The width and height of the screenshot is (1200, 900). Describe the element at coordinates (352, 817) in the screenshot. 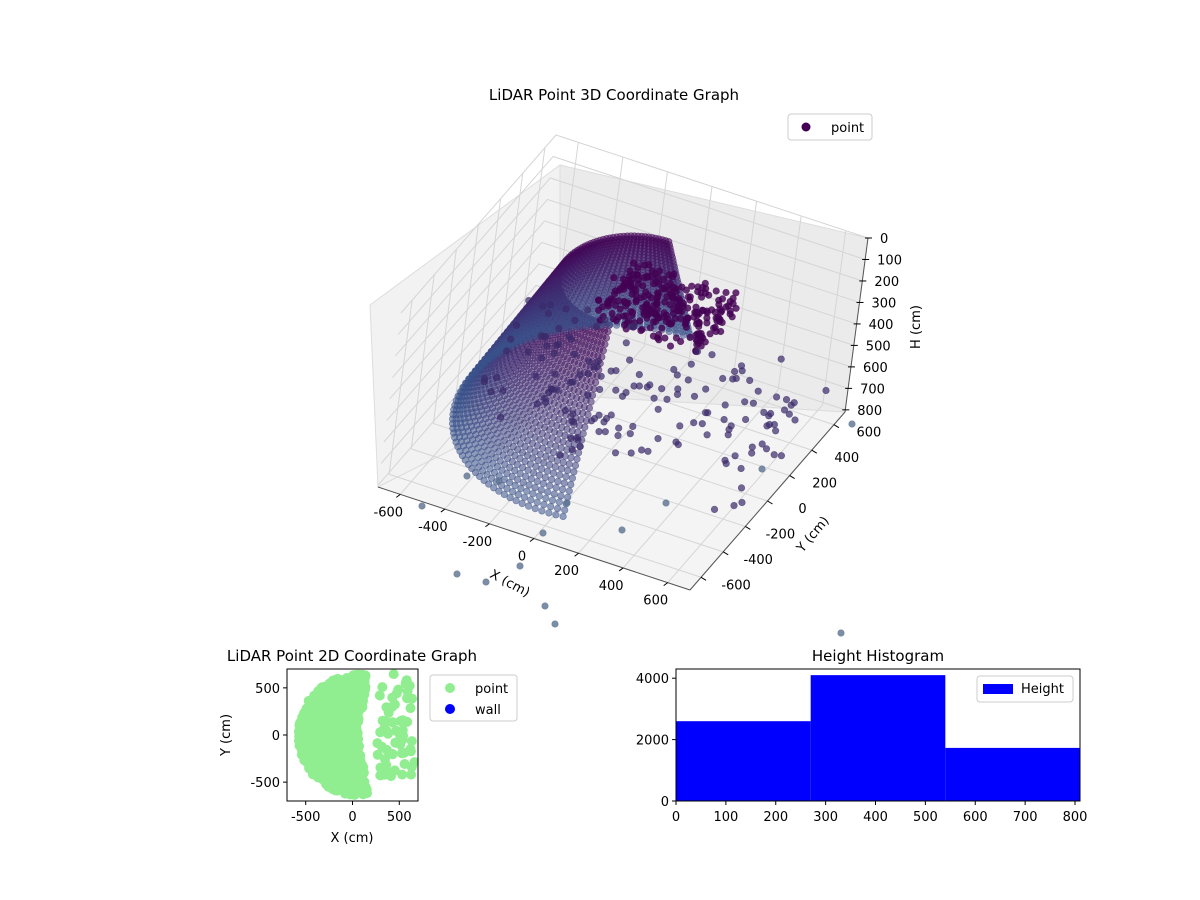

I see `x-tick-label-2d: 0` at that location.